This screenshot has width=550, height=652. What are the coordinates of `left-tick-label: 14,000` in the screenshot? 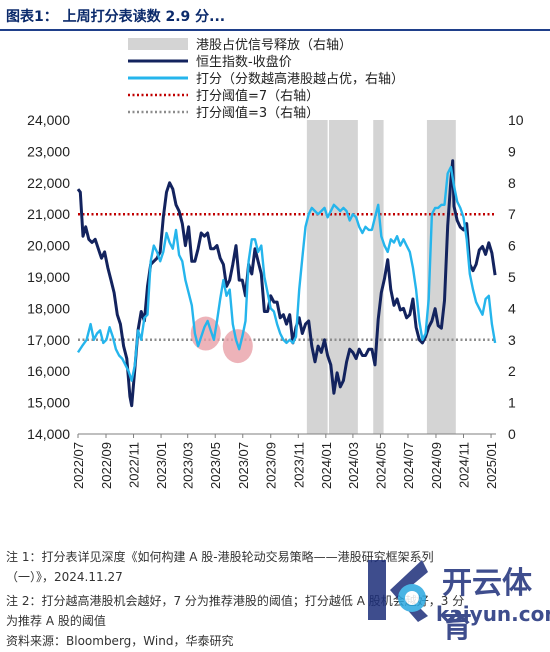 It's located at (48, 434).